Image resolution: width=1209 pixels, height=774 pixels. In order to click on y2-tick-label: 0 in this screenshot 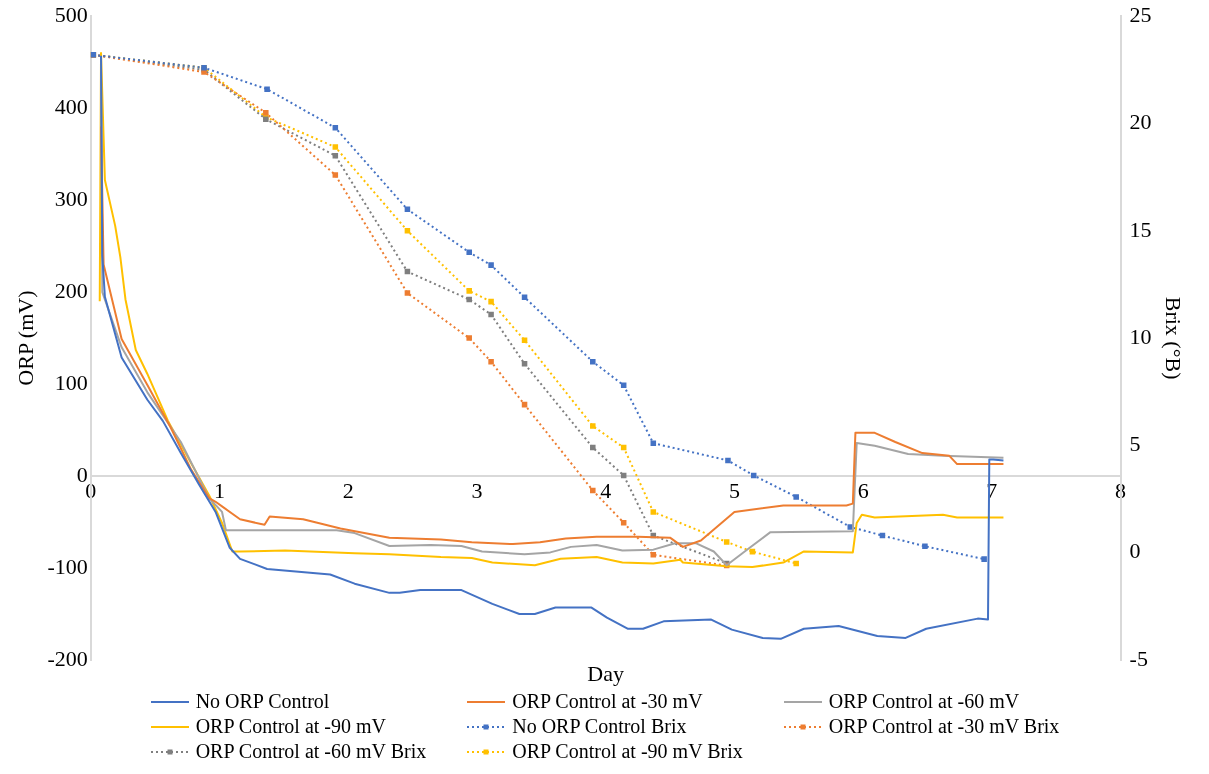, I will do `click(1135, 551)`.